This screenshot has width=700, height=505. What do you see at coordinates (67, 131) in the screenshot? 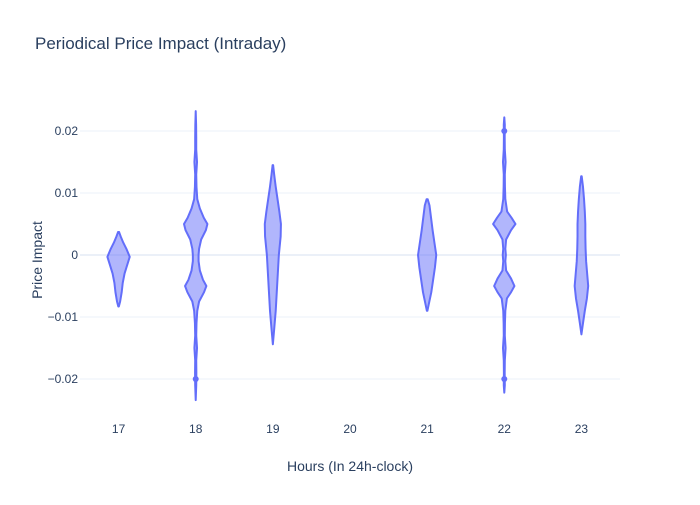
I see `y-tick-label: 0.02` at bounding box center [67, 131].